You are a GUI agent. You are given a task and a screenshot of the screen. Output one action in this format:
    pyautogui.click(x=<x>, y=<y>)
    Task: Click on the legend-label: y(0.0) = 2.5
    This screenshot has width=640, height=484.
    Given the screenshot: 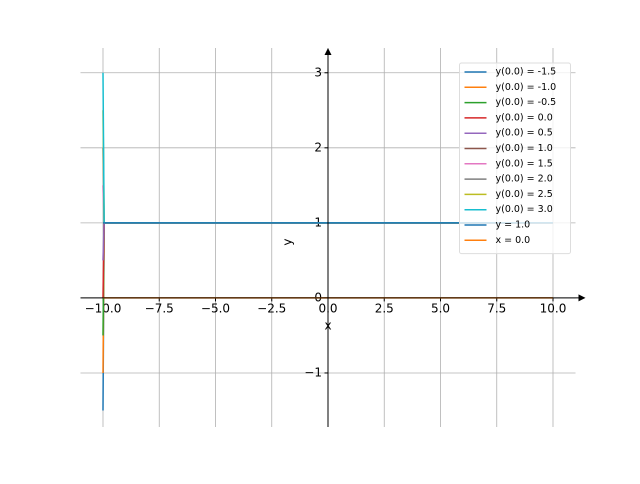 What is the action you would take?
    pyautogui.click(x=524, y=194)
    